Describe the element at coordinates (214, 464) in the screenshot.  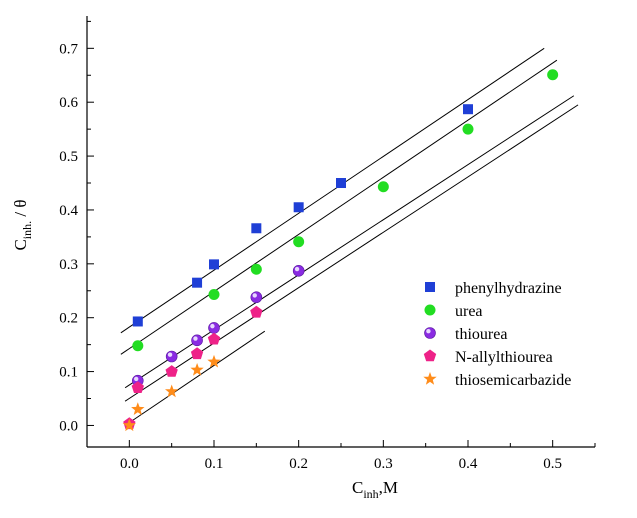
I see `x-tick-label: 0.1` at that location.